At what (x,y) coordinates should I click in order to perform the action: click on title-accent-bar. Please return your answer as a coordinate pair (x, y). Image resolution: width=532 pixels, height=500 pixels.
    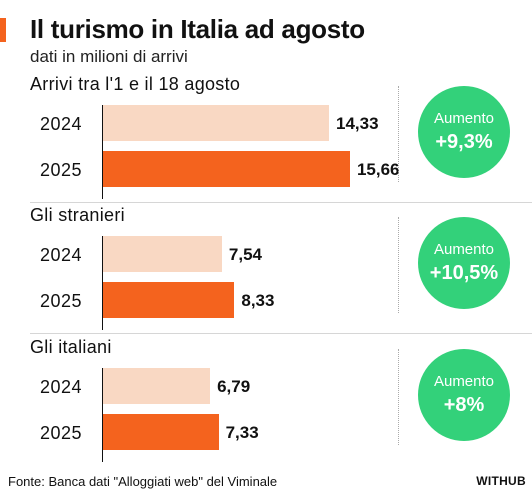
    Looking at the image, I should click on (3, 30).